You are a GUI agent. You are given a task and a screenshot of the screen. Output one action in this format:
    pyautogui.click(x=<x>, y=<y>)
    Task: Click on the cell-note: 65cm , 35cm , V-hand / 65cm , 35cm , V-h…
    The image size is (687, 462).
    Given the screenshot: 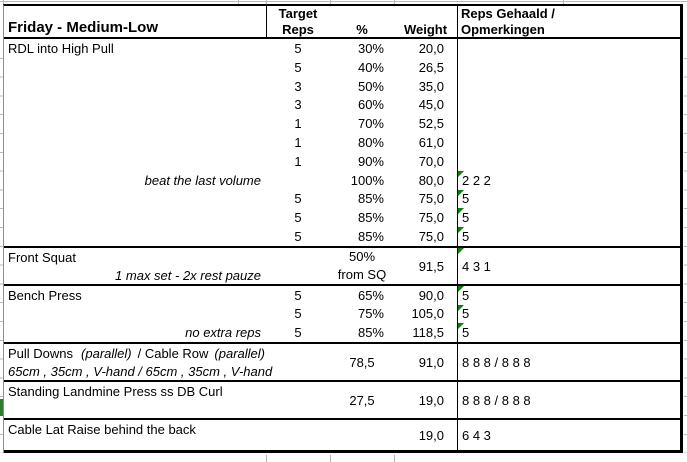 What is the action you would take?
    pyautogui.click(x=140, y=371)
    